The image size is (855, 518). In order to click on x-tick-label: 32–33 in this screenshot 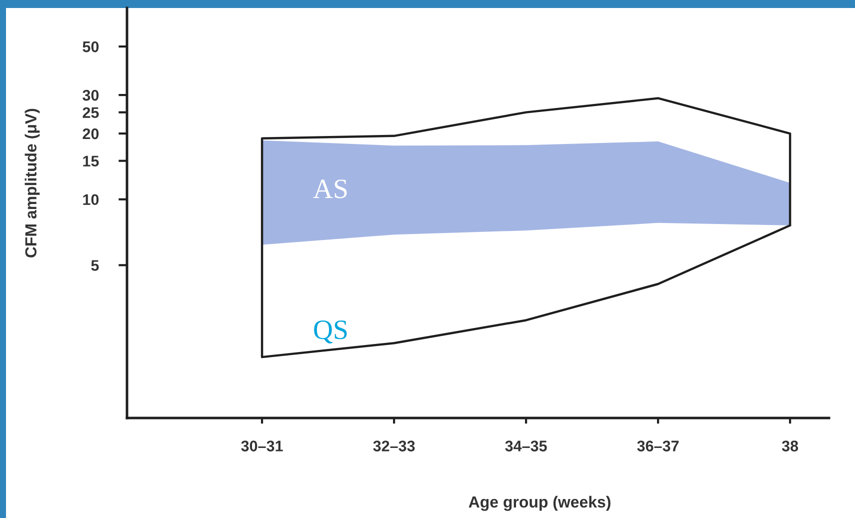, I will do `click(394, 446)`.